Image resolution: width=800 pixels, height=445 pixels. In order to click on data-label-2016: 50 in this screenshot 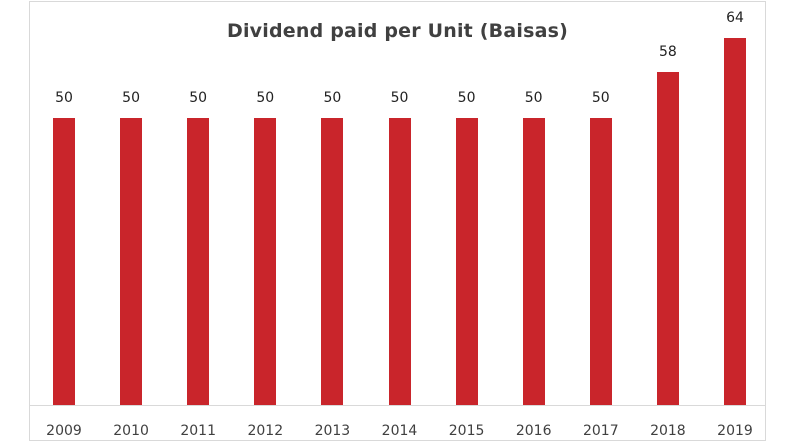, I will do `click(533, 98)`.